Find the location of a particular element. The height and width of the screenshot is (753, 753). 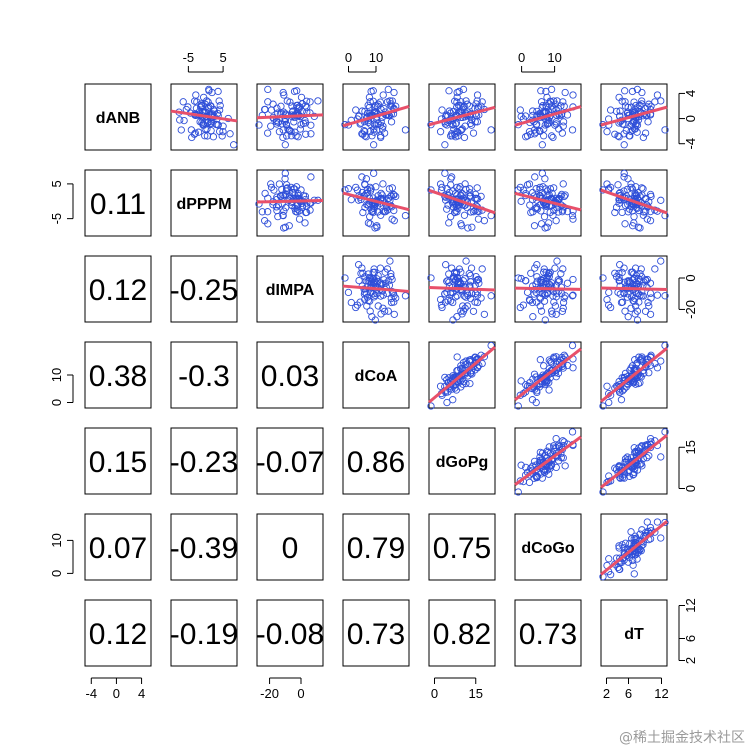

panel-dcogo-dcoa is located at coordinates (376, 547).